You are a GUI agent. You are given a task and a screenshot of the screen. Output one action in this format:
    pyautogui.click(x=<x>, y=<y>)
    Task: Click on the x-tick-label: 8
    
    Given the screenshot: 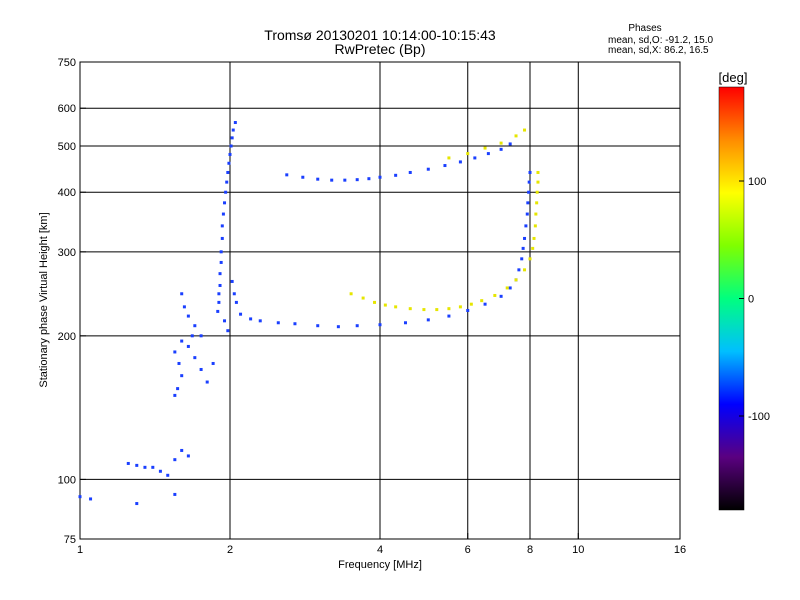 What is the action you would take?
    pyautogui.click(x=530, y=550)
    